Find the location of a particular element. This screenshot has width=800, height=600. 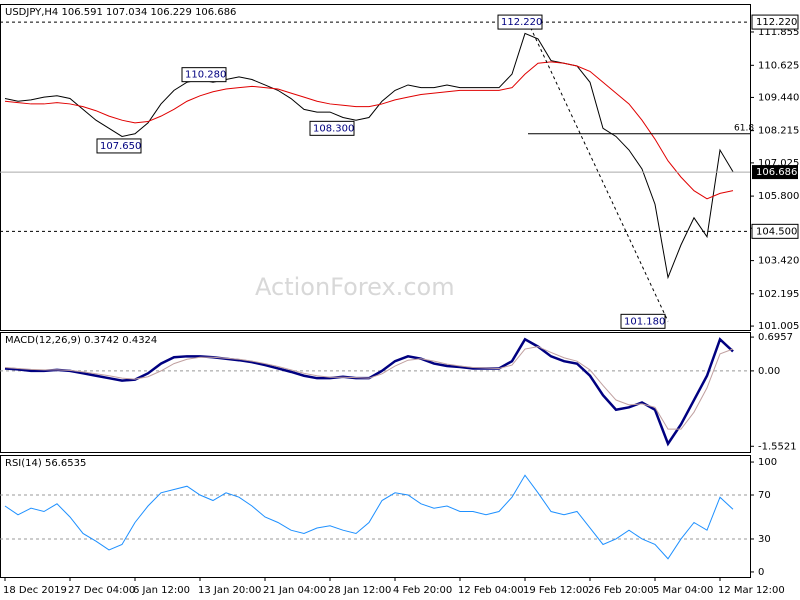

y-tick-label: 101.005 is located at coordinates (778, 326).